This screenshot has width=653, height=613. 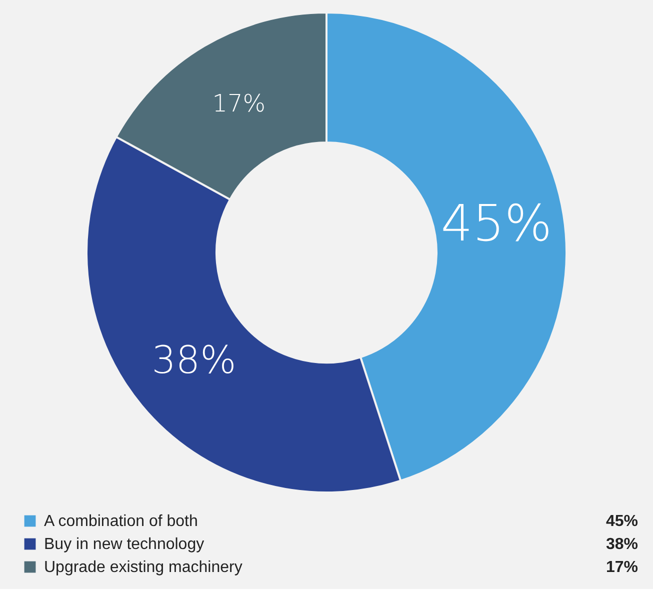 I want to click on legend-label: A combination of both, so click(x=121, y=521).